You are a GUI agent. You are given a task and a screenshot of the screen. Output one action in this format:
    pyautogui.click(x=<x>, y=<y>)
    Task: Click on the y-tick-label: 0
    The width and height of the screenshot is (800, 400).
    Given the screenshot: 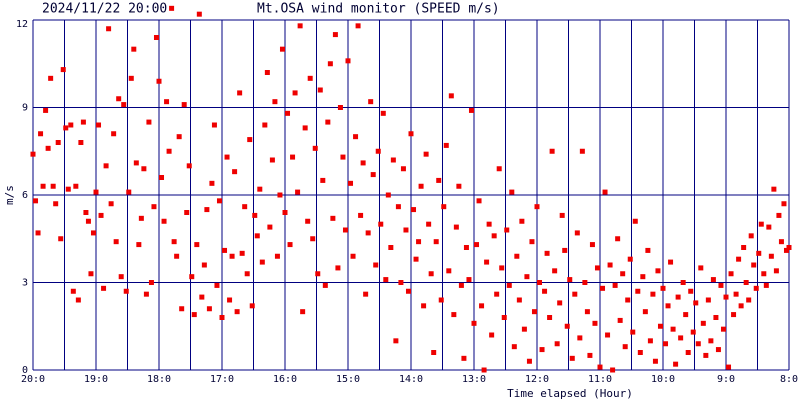 What is the action you would take?
    pyautogui.click(x=25, y=370)
    